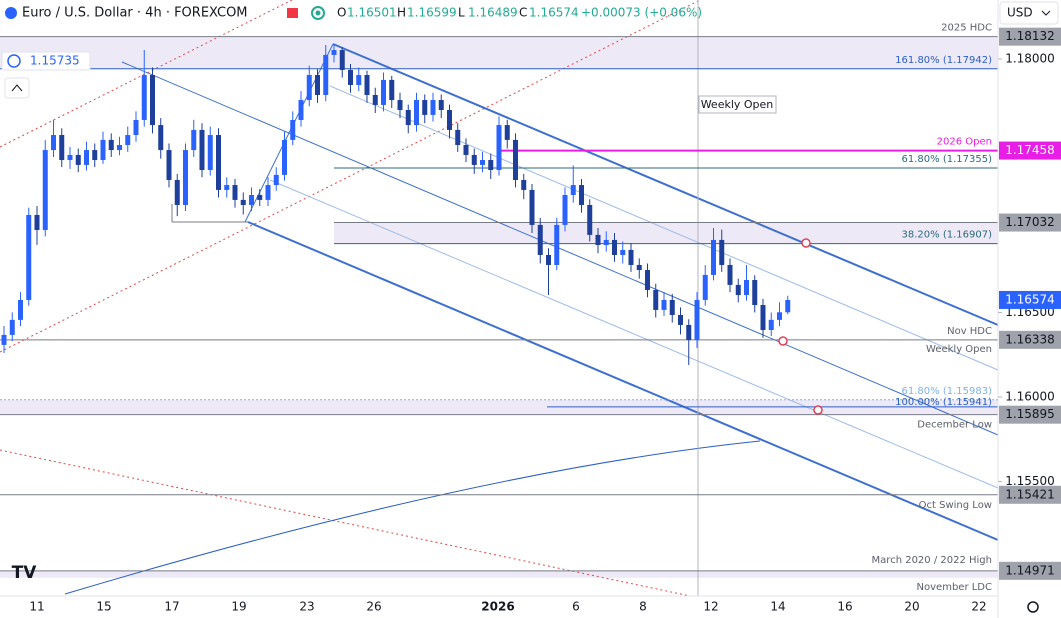 This screenshot has width=1061, height=618. I want to click on ohlc-legend: O 1.16501 H 1.16599 L 1.16489 C 1.16574, so click(458, 13).